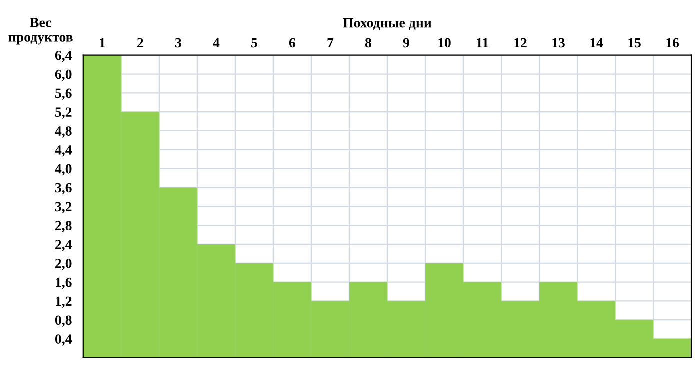  What do you see at coordinates (63, 114) in the screenshot?
I see `y-tick-label: 5,2` at bounding box center [63, 114].